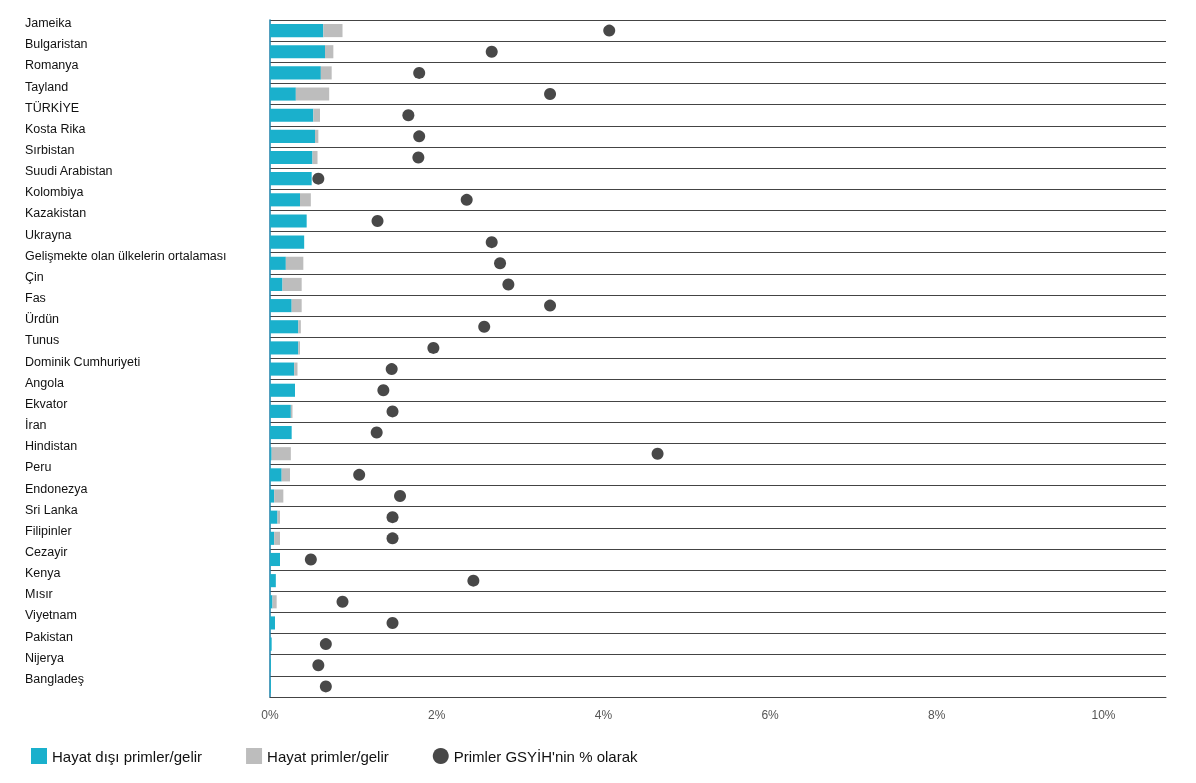 This screenshot has height=783, width=1196. What do you see at coordinates (44, 657) in the screenshot?
I see `y-tick-label: Nijerya` at bounding box center [44, 657].